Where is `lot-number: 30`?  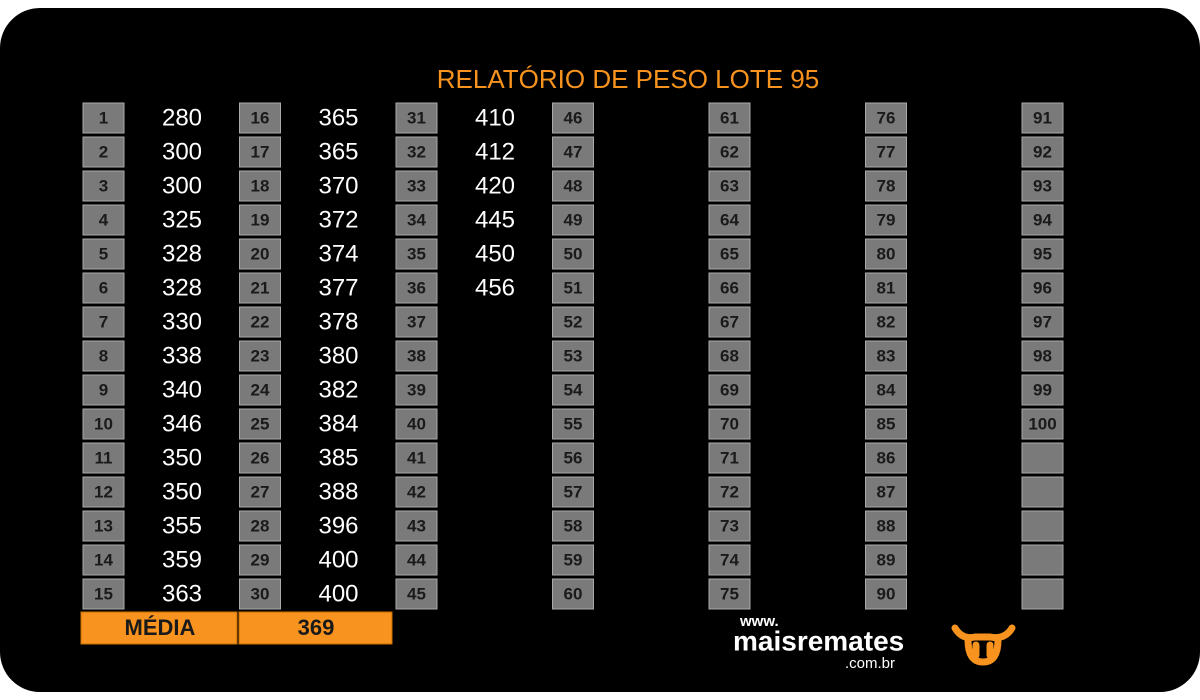
lot-number: 30 is located at coordinates (260, 593).